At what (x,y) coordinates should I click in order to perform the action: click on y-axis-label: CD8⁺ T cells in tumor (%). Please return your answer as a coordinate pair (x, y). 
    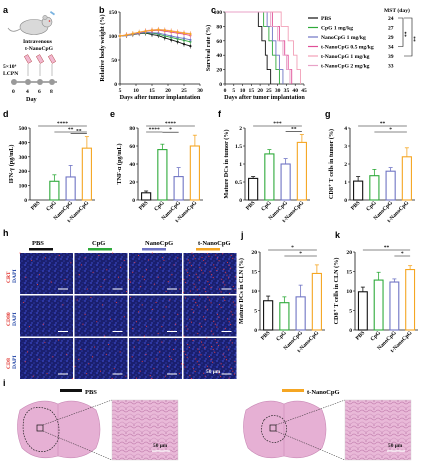
    Looking at the image, I should click on (331, 164).